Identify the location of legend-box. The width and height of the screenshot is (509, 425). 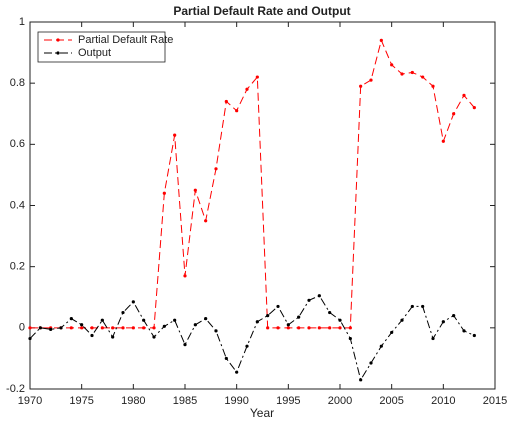
(101, 47).